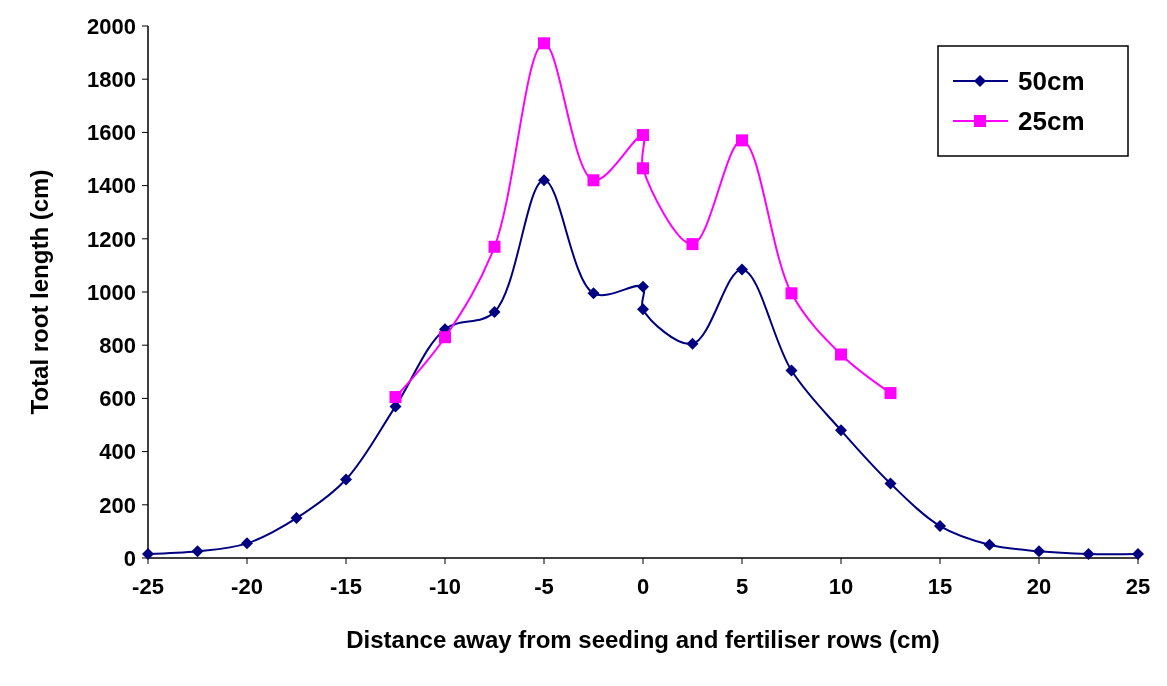 This screenshot has height=686, width=1167. Describe the element at coordinates (117, 345) in the screenshot. I see `y-tick-label: 800` at that location.